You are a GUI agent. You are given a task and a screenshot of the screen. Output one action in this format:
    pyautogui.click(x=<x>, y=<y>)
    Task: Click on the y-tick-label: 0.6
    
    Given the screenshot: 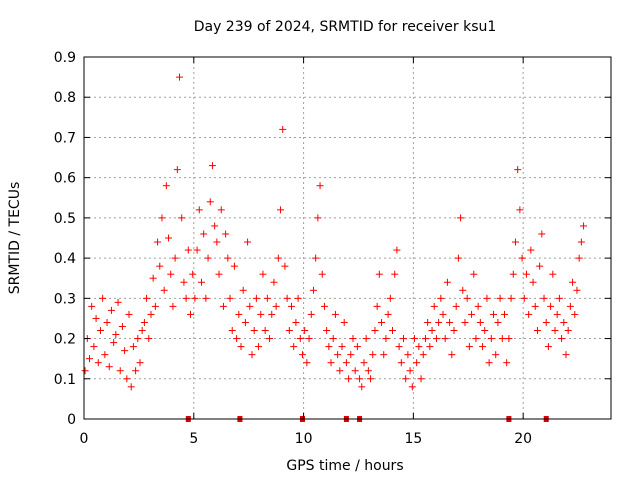 What is the action you would take?
    pyautogui.click(x=65, y=179)
    